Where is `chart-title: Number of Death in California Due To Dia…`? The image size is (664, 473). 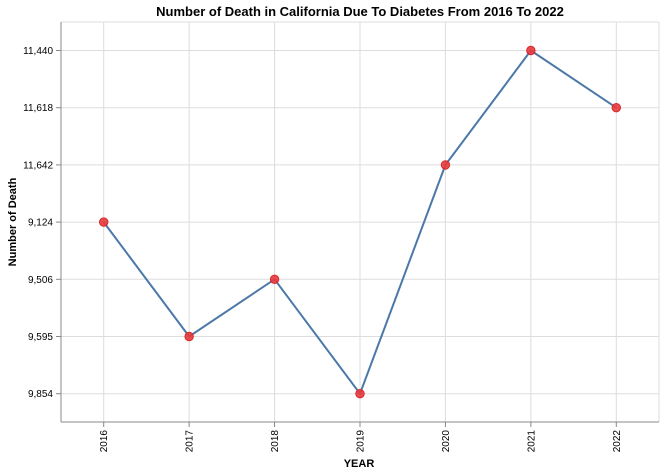
chart-title: Number of Death in California Due To Dia… is located at coordinates (360, 11).